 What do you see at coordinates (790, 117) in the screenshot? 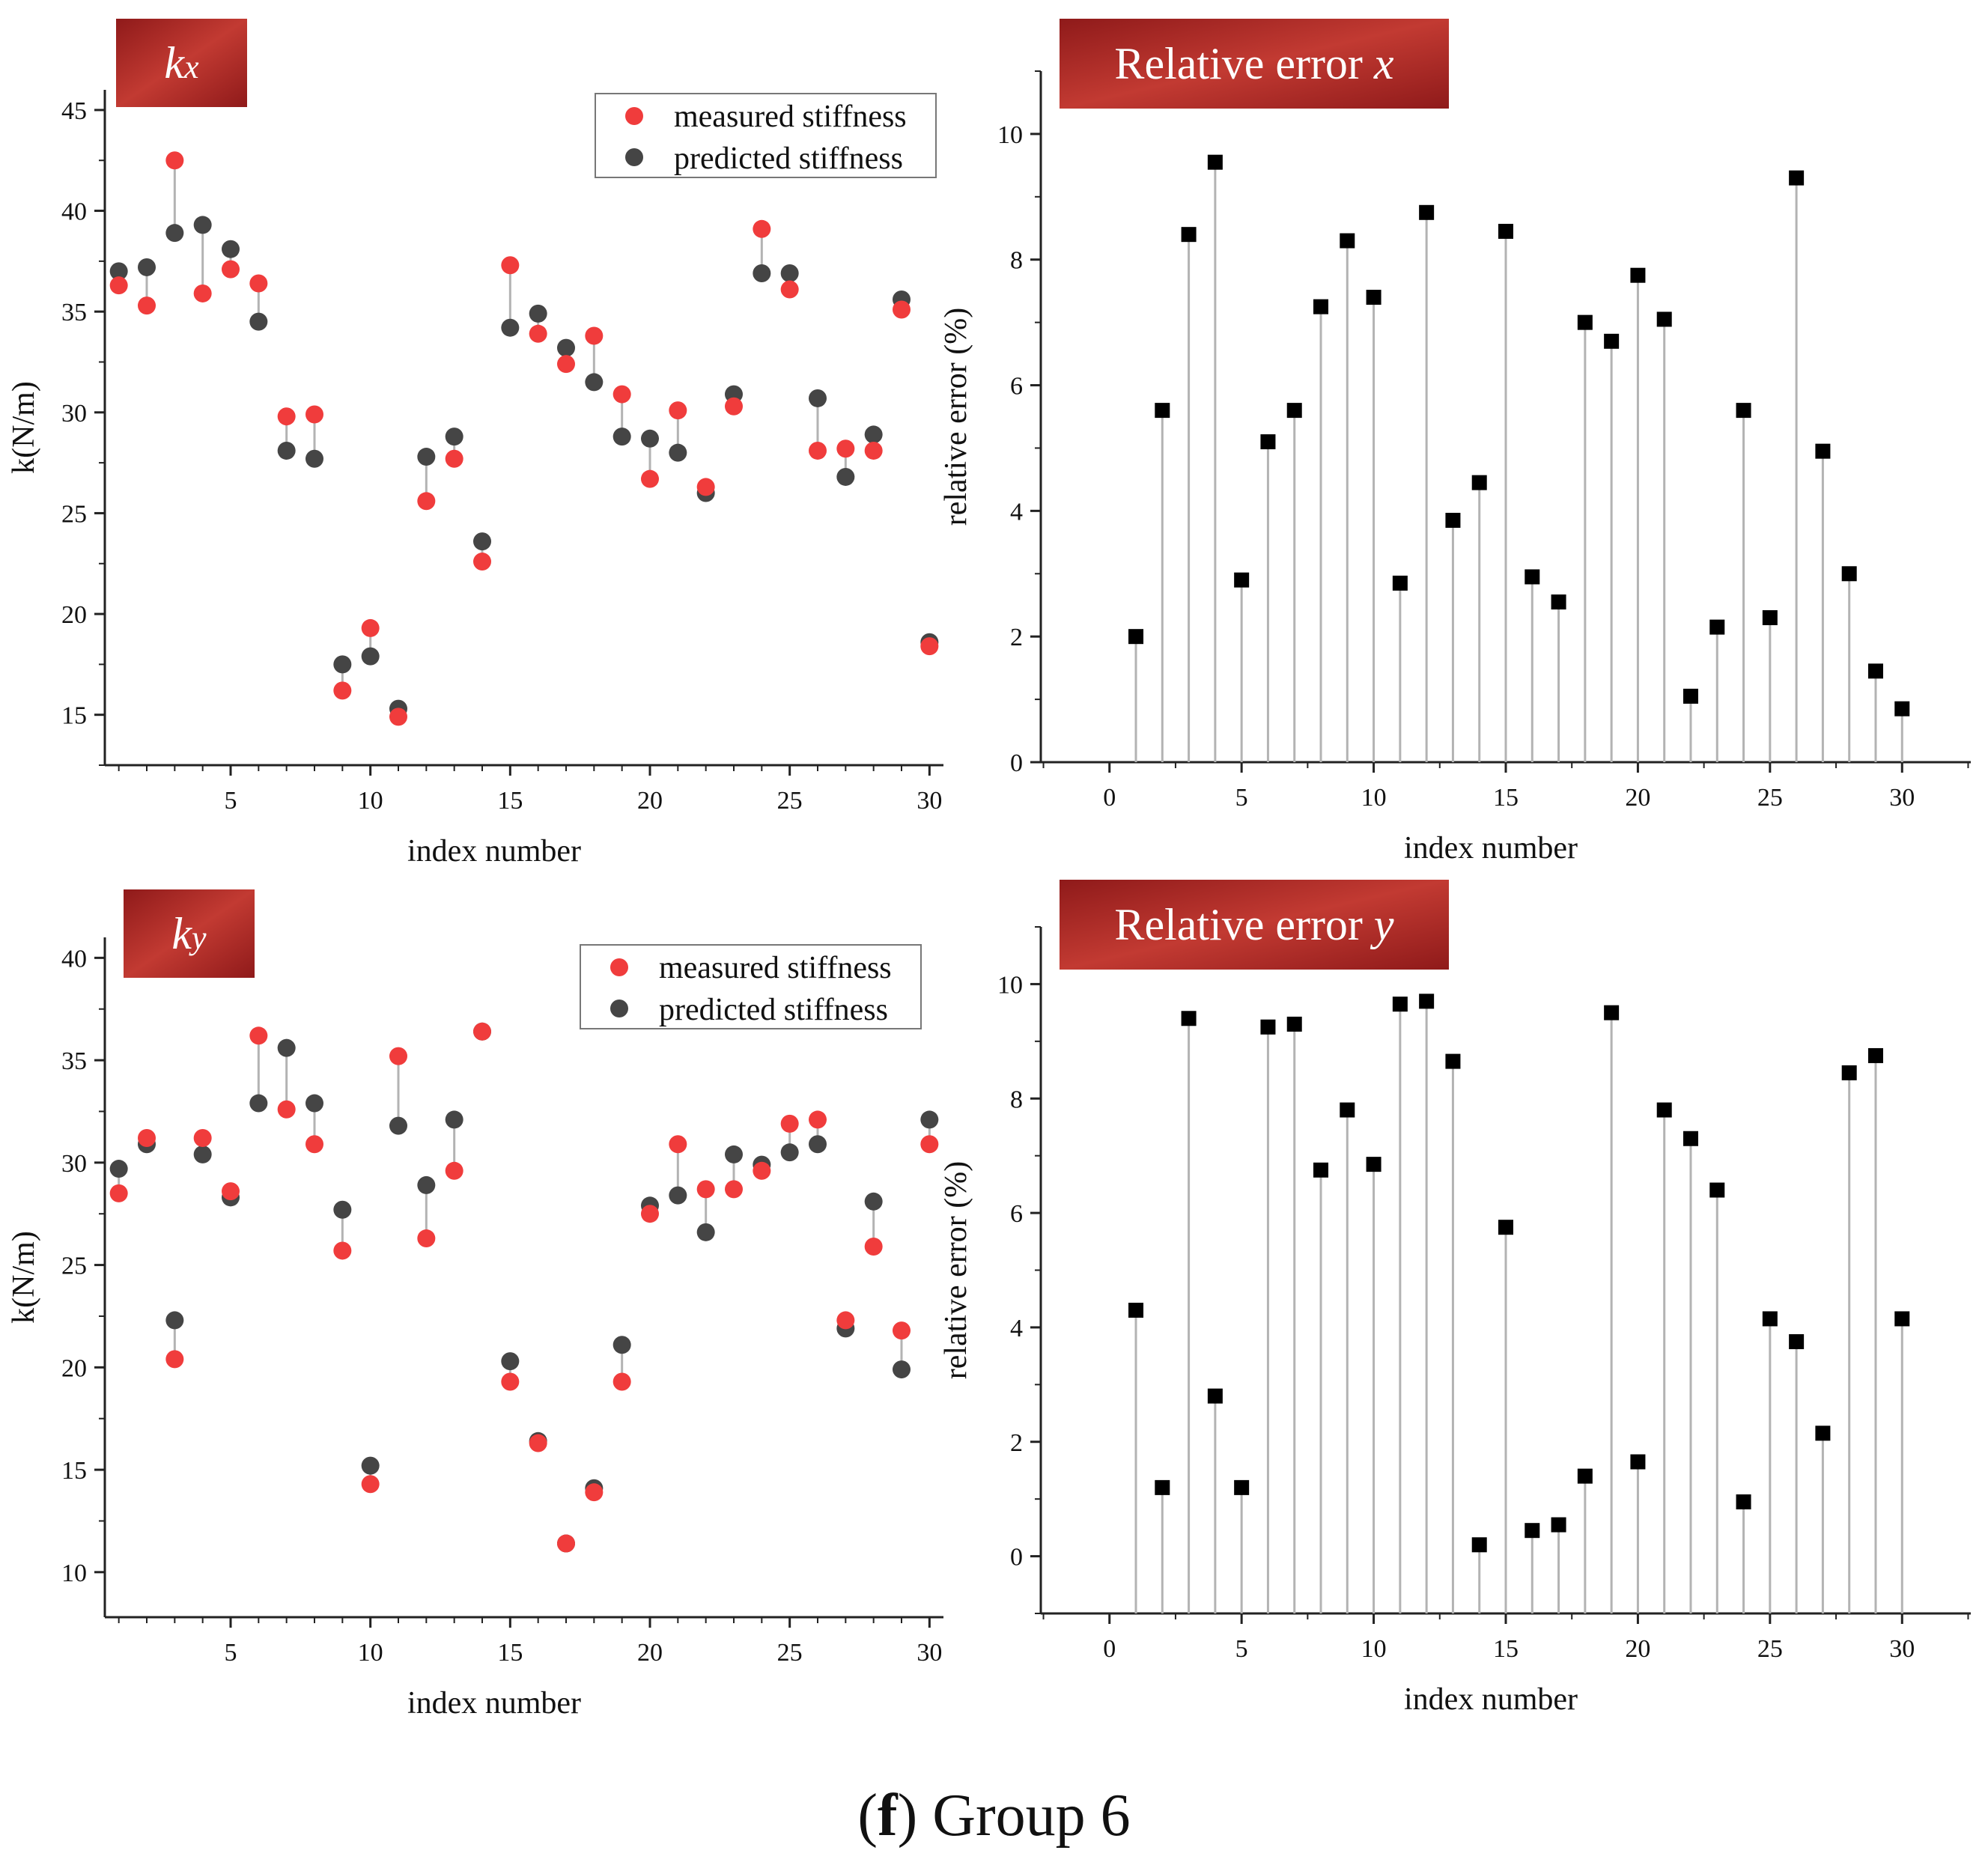
I see `legend-measured-label: measured stiffness` at bounding box center [790, 117].